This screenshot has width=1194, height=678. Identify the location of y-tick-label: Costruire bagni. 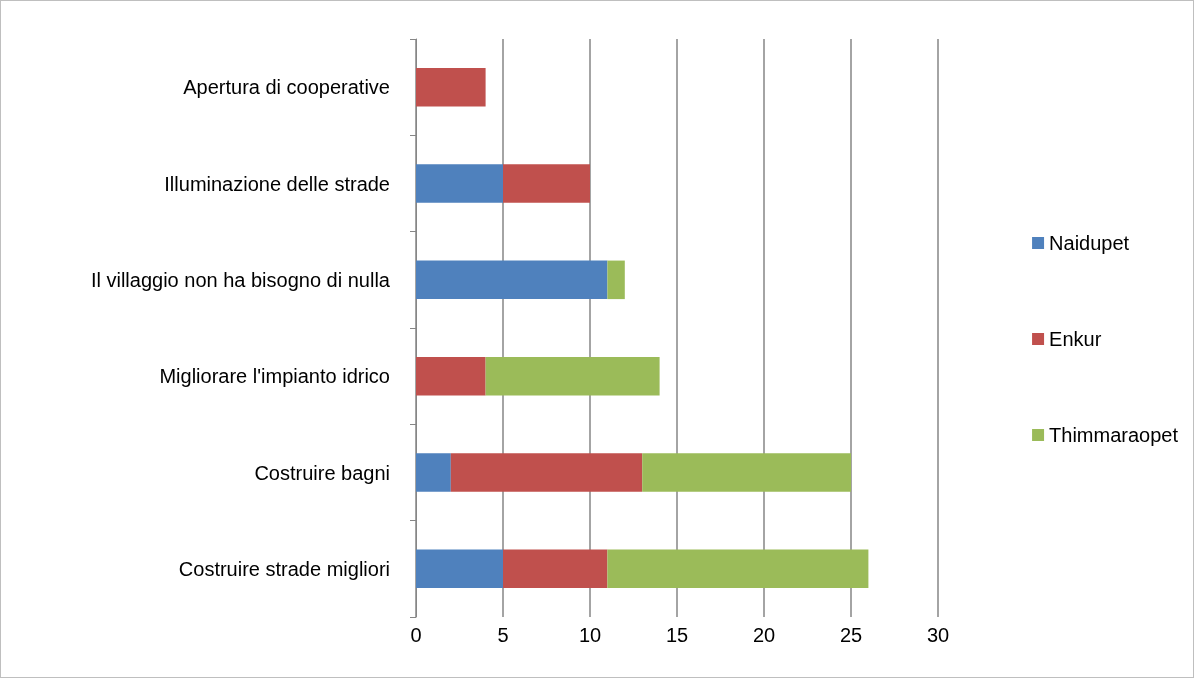
(322, 472).